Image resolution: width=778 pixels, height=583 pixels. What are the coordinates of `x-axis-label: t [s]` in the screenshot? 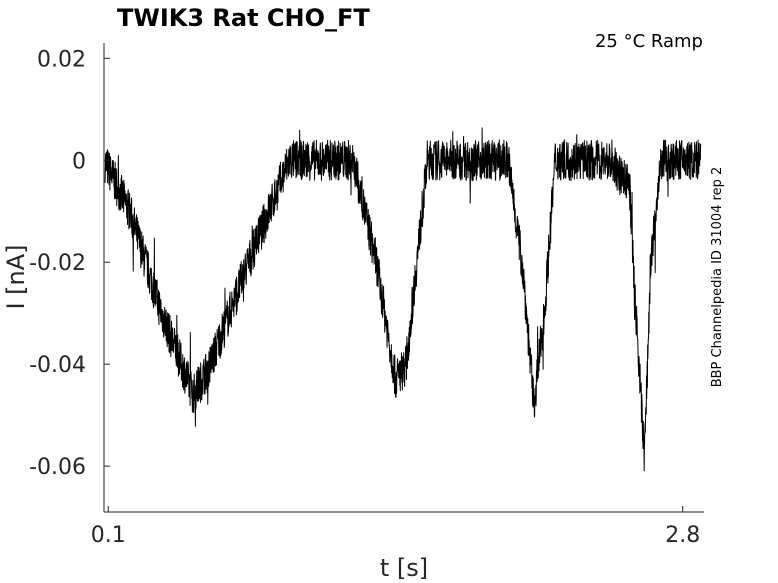 It's located at (404, 568).